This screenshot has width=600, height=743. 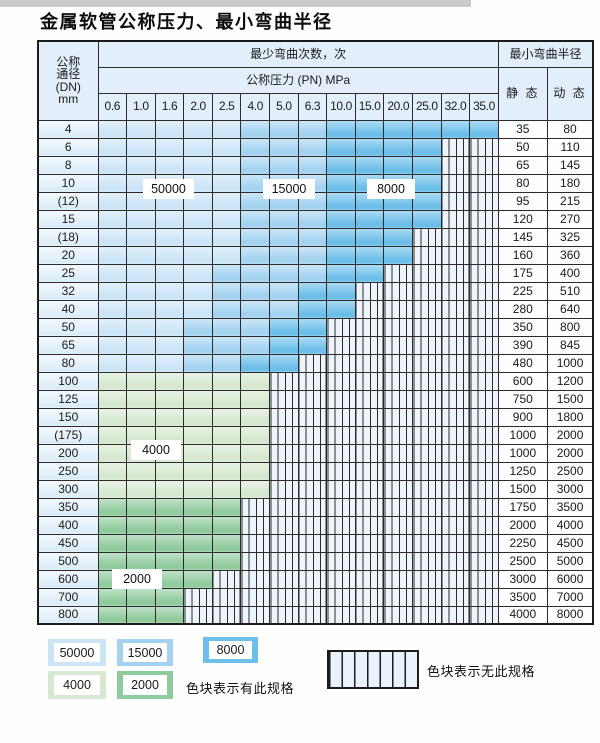 What do you see at coordinates (315, 615) in the screenshot?
I see `table-row: 800 4000 8000` at bounding box center [315, 615].